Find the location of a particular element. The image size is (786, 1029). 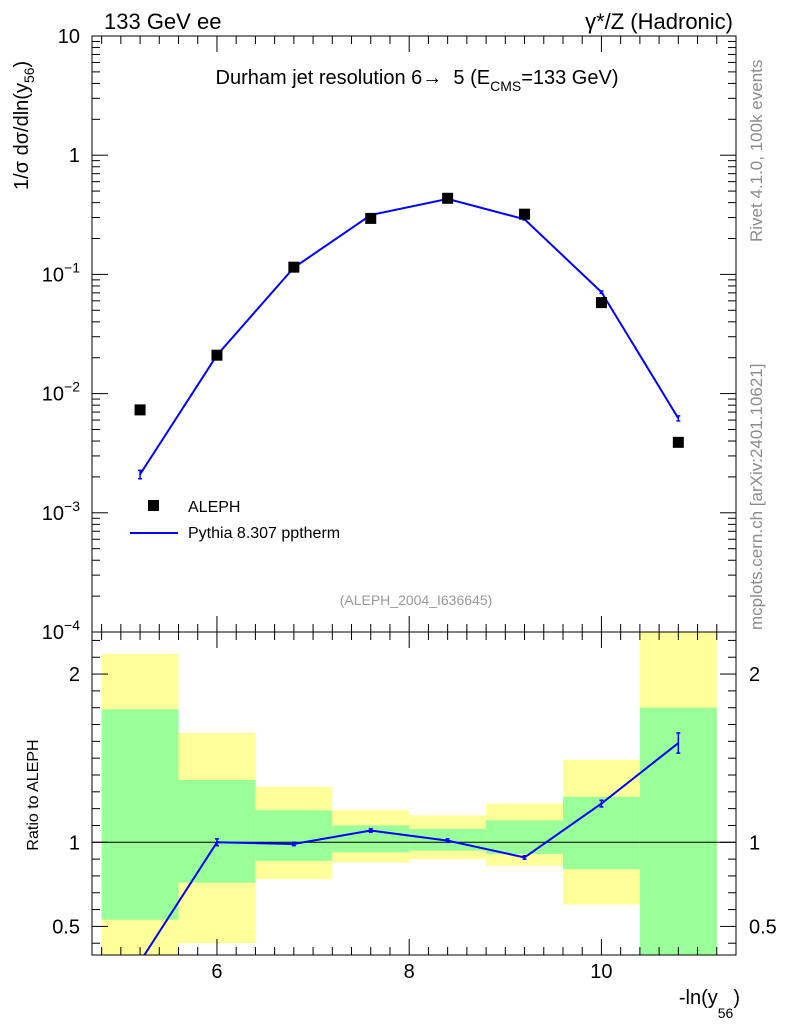

legend-marker-aleph is located at coordinates (153, 505).